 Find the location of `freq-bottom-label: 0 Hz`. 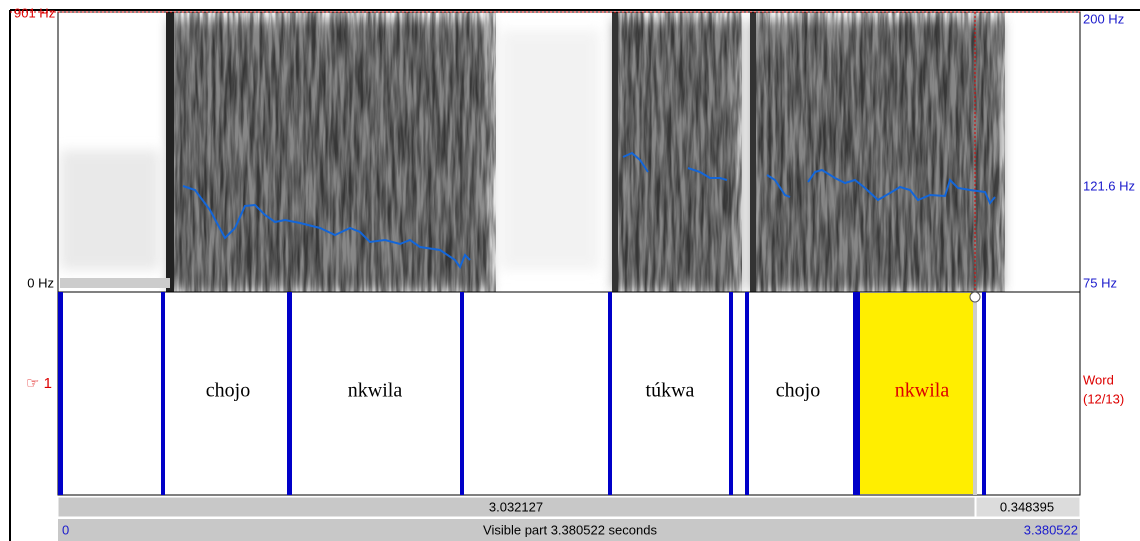

freq-bottom-label: 0 Hz is located at coordinates (40, 282).